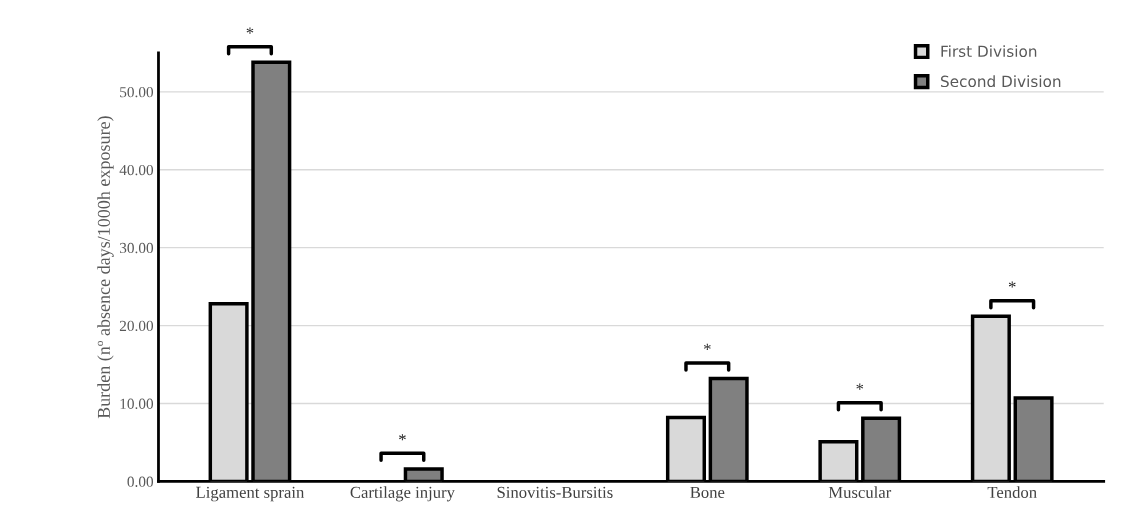 This screenshot has width=1132, height=529. Describe the element at coordinates (860, 492) in the screenshot. I see `x-tick-label: Muscular` at that location.